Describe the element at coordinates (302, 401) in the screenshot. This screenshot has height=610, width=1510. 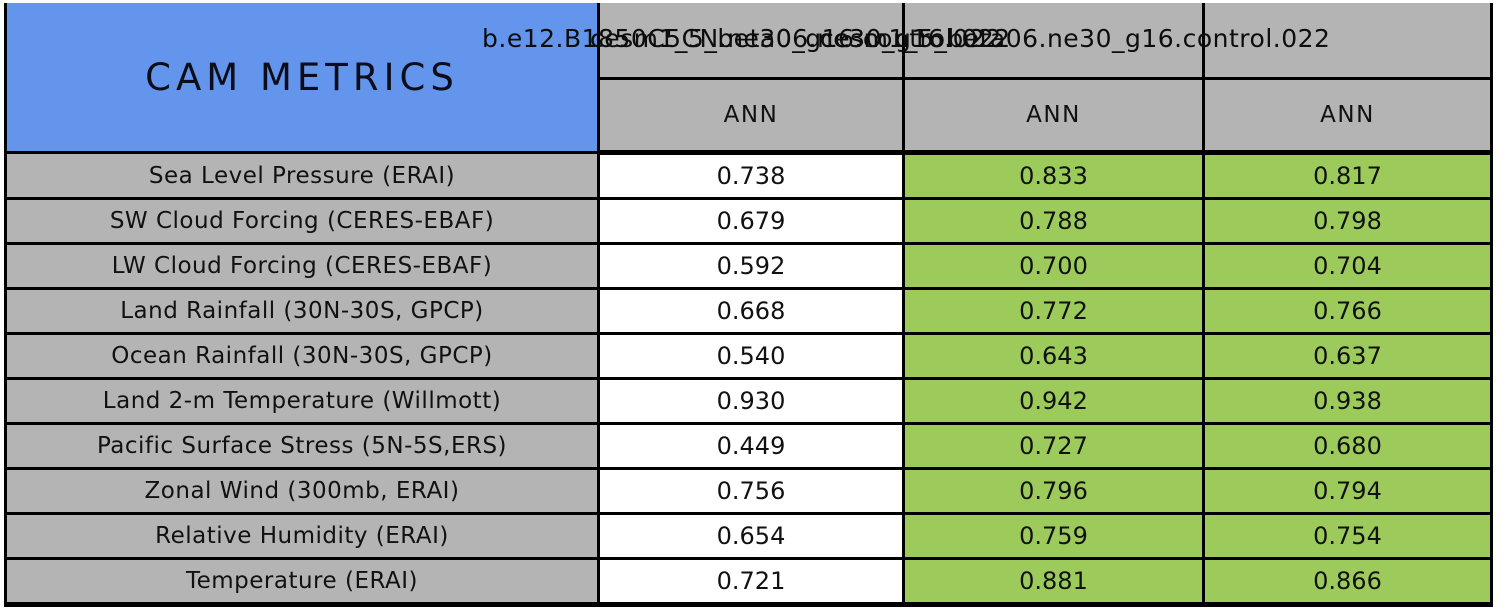
I see `metric-label: Land 2-m Temperature (Willmott)` at that location.